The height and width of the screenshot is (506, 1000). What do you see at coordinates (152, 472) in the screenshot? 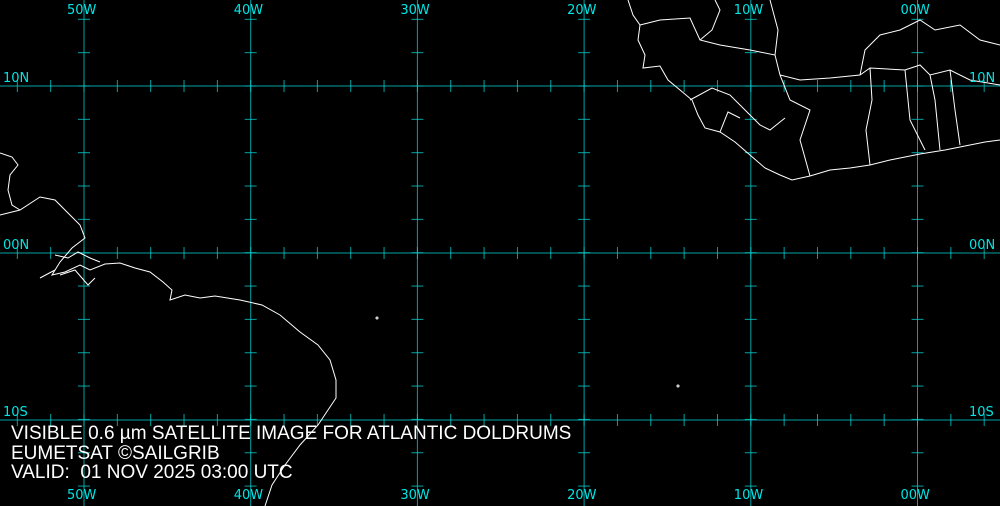
I see `caption-valid-time: VALID: 01 NOV 2025 03:00 UTC` at bounding box center [152, 472].